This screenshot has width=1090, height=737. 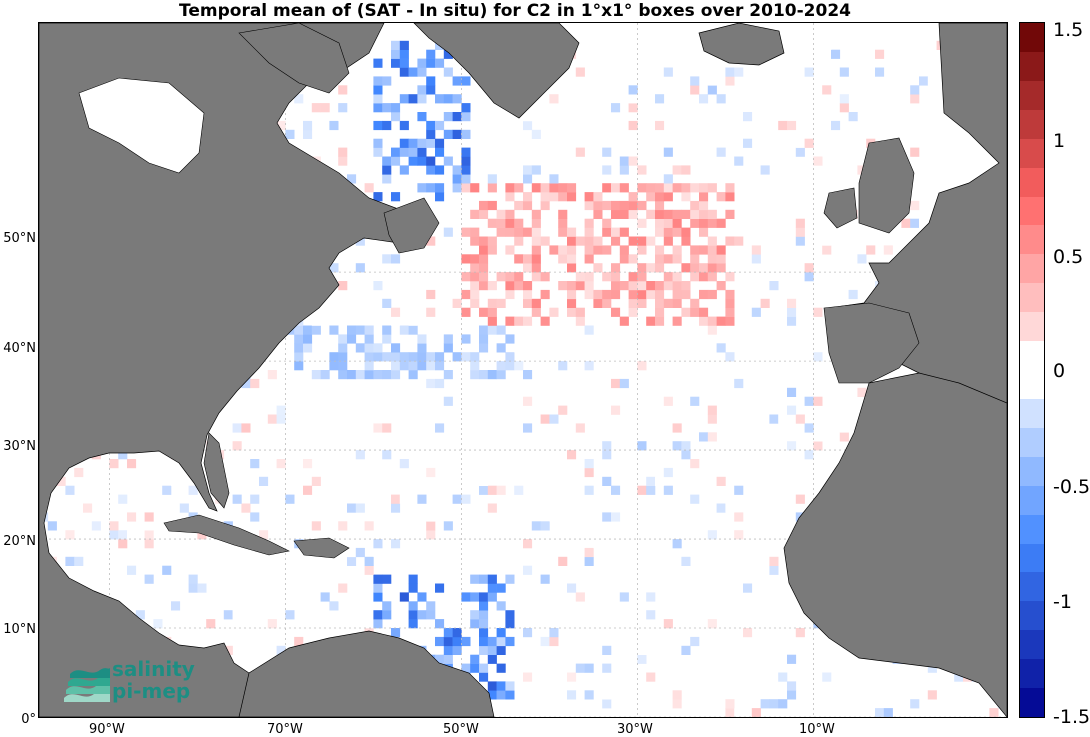 I want to click on ireland-land, so click(x=840, y=208).